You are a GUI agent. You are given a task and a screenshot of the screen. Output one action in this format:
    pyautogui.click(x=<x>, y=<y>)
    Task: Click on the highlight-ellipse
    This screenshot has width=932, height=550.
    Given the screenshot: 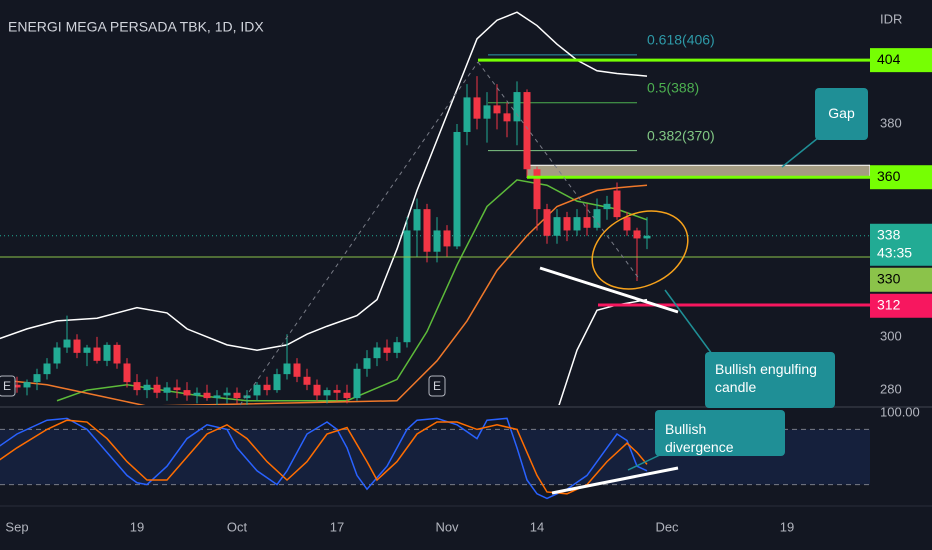 What is the action you would take?
    pyautogui.click(x=640, y=250)
    